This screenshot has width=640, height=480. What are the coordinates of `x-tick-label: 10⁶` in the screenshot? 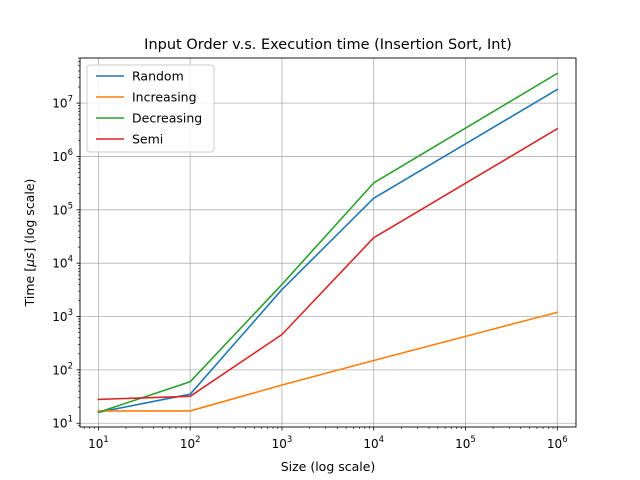 It's located at (557, 443).